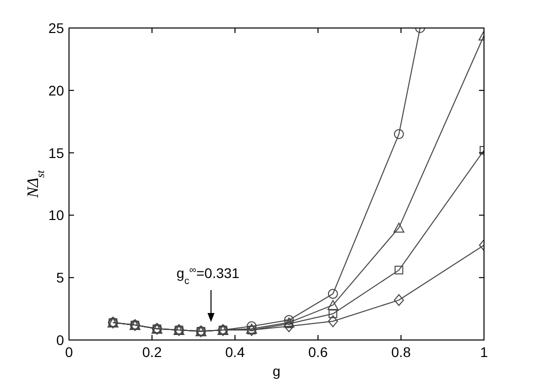  Describe the element at coordinates (276, 371) in the screenshot. I see `x-axis-title: g` at that location.